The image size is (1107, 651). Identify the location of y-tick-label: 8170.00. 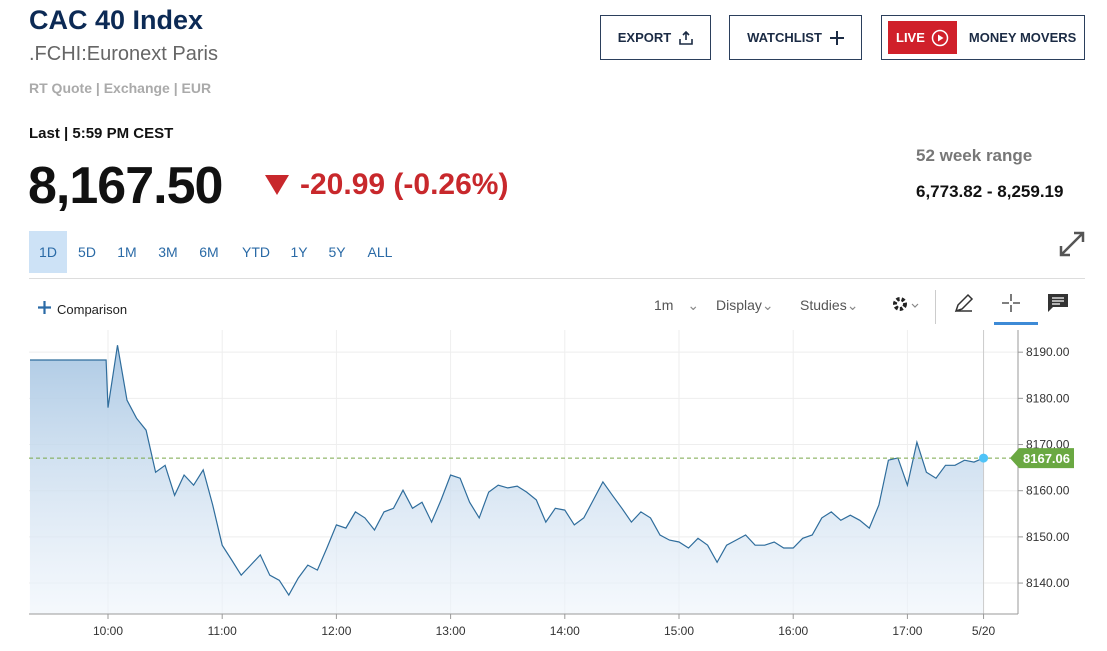
(1048, 445).